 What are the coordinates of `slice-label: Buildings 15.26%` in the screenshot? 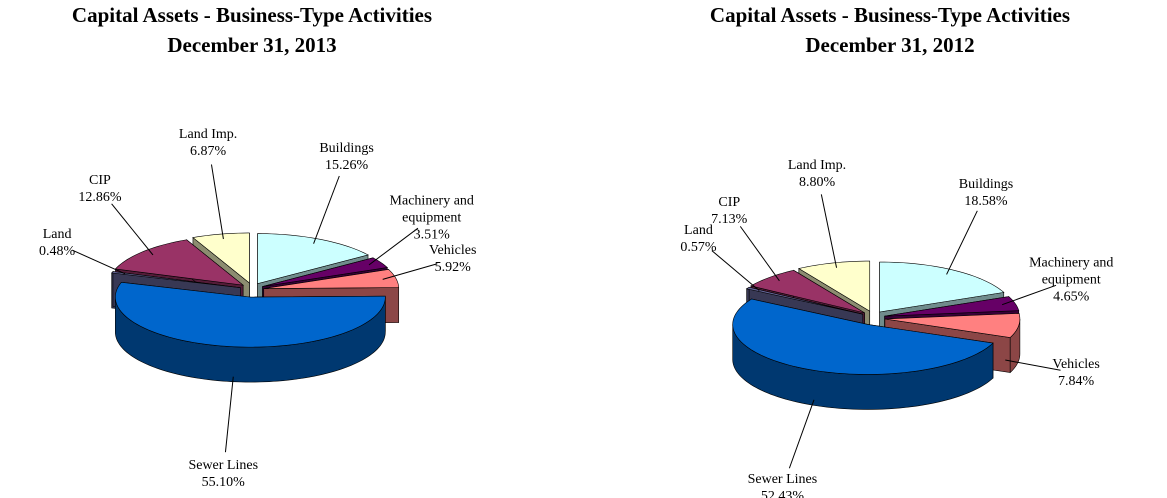 It's located at (346, 157).